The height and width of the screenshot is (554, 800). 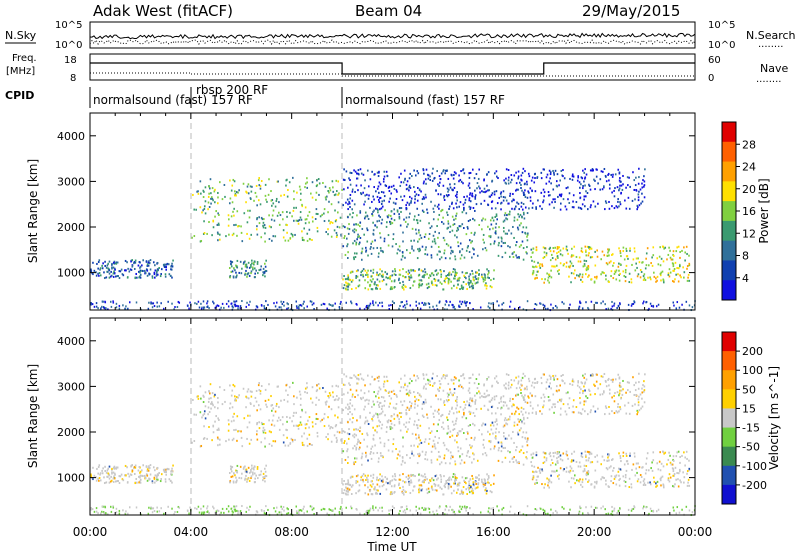 I want to click on colorbar-tick-label: 28, so click(x=749, y=144).